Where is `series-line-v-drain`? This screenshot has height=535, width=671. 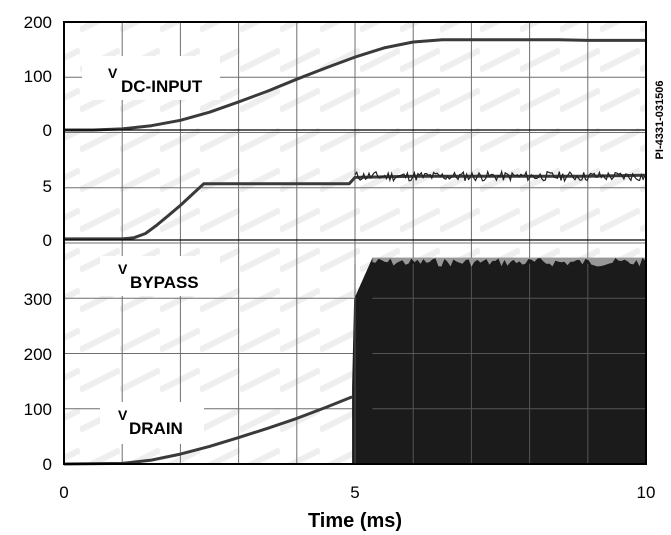 series-line-v-drain is located at coordinates (208, 430).